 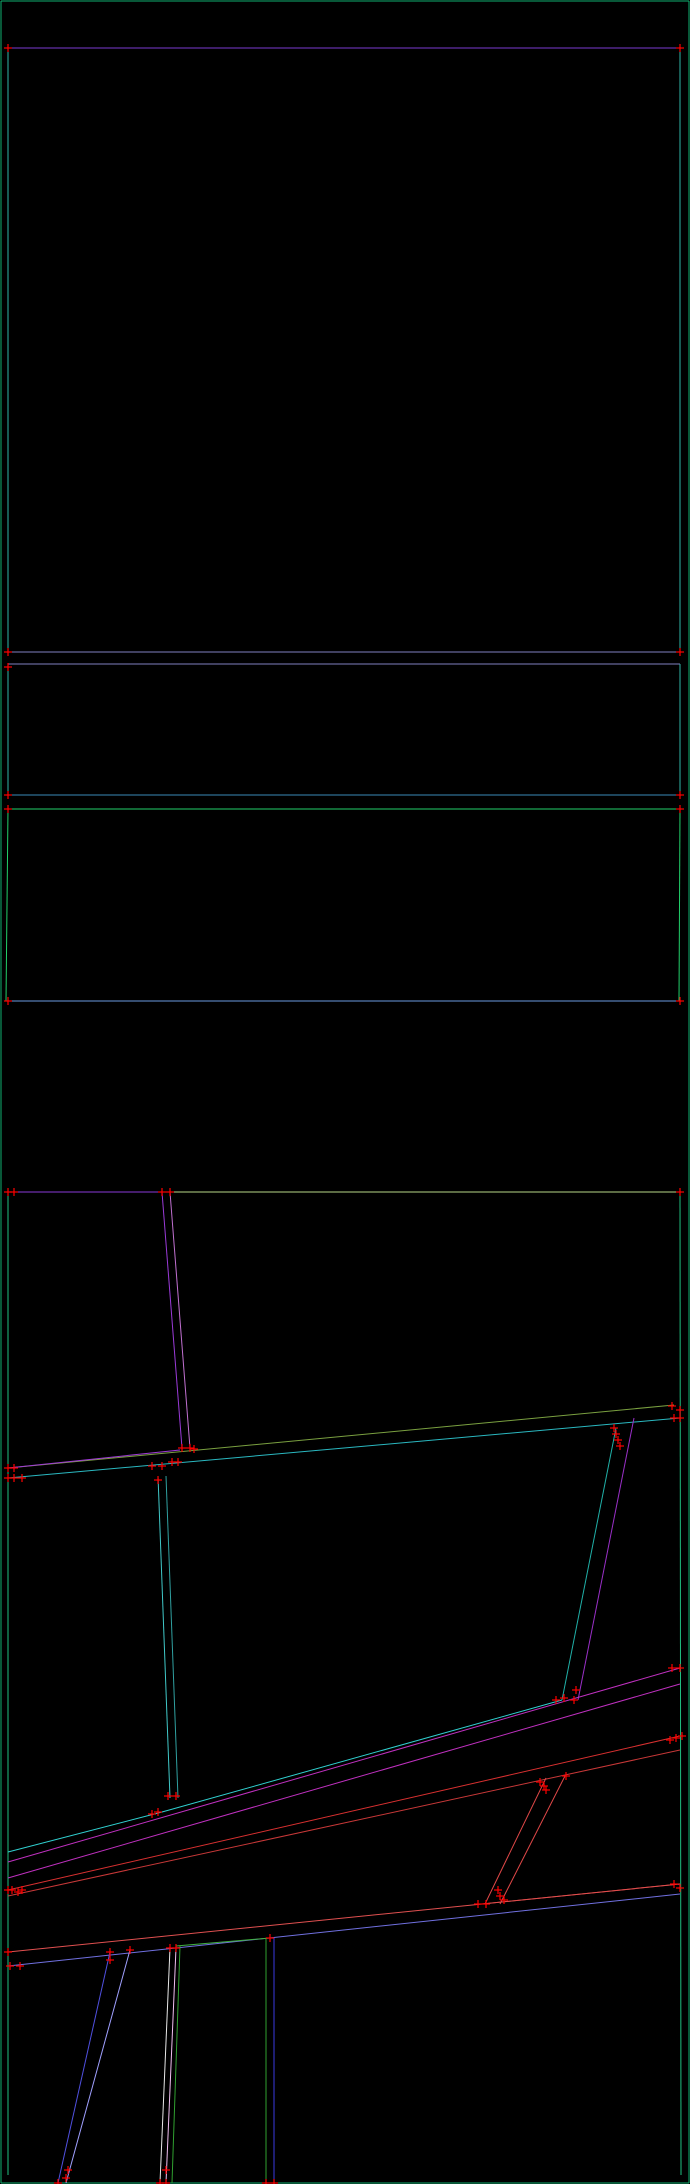 I want to click on line-slope-1-violet, so click(x=94, y=1459).